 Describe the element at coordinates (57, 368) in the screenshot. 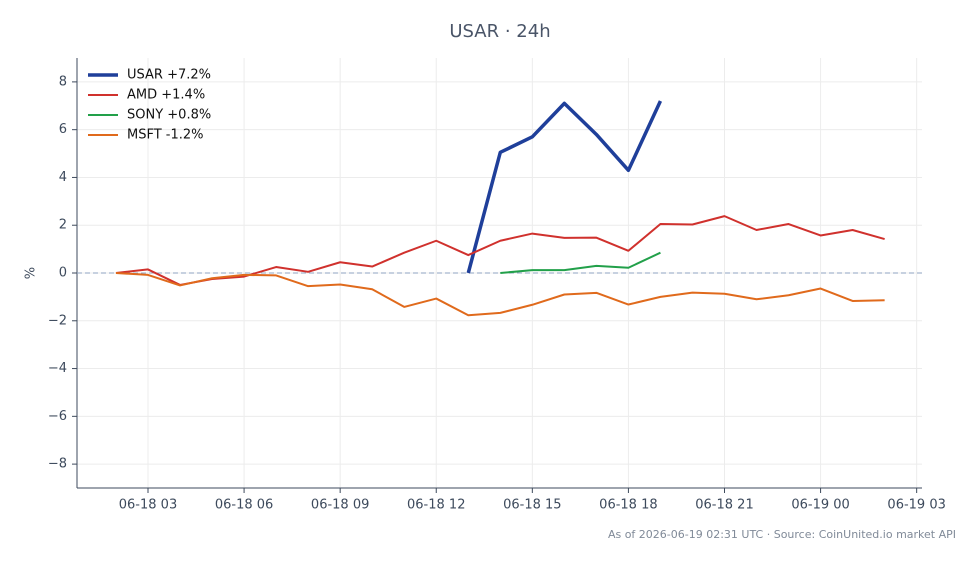

I see `y-tick-label: −4` at that location.